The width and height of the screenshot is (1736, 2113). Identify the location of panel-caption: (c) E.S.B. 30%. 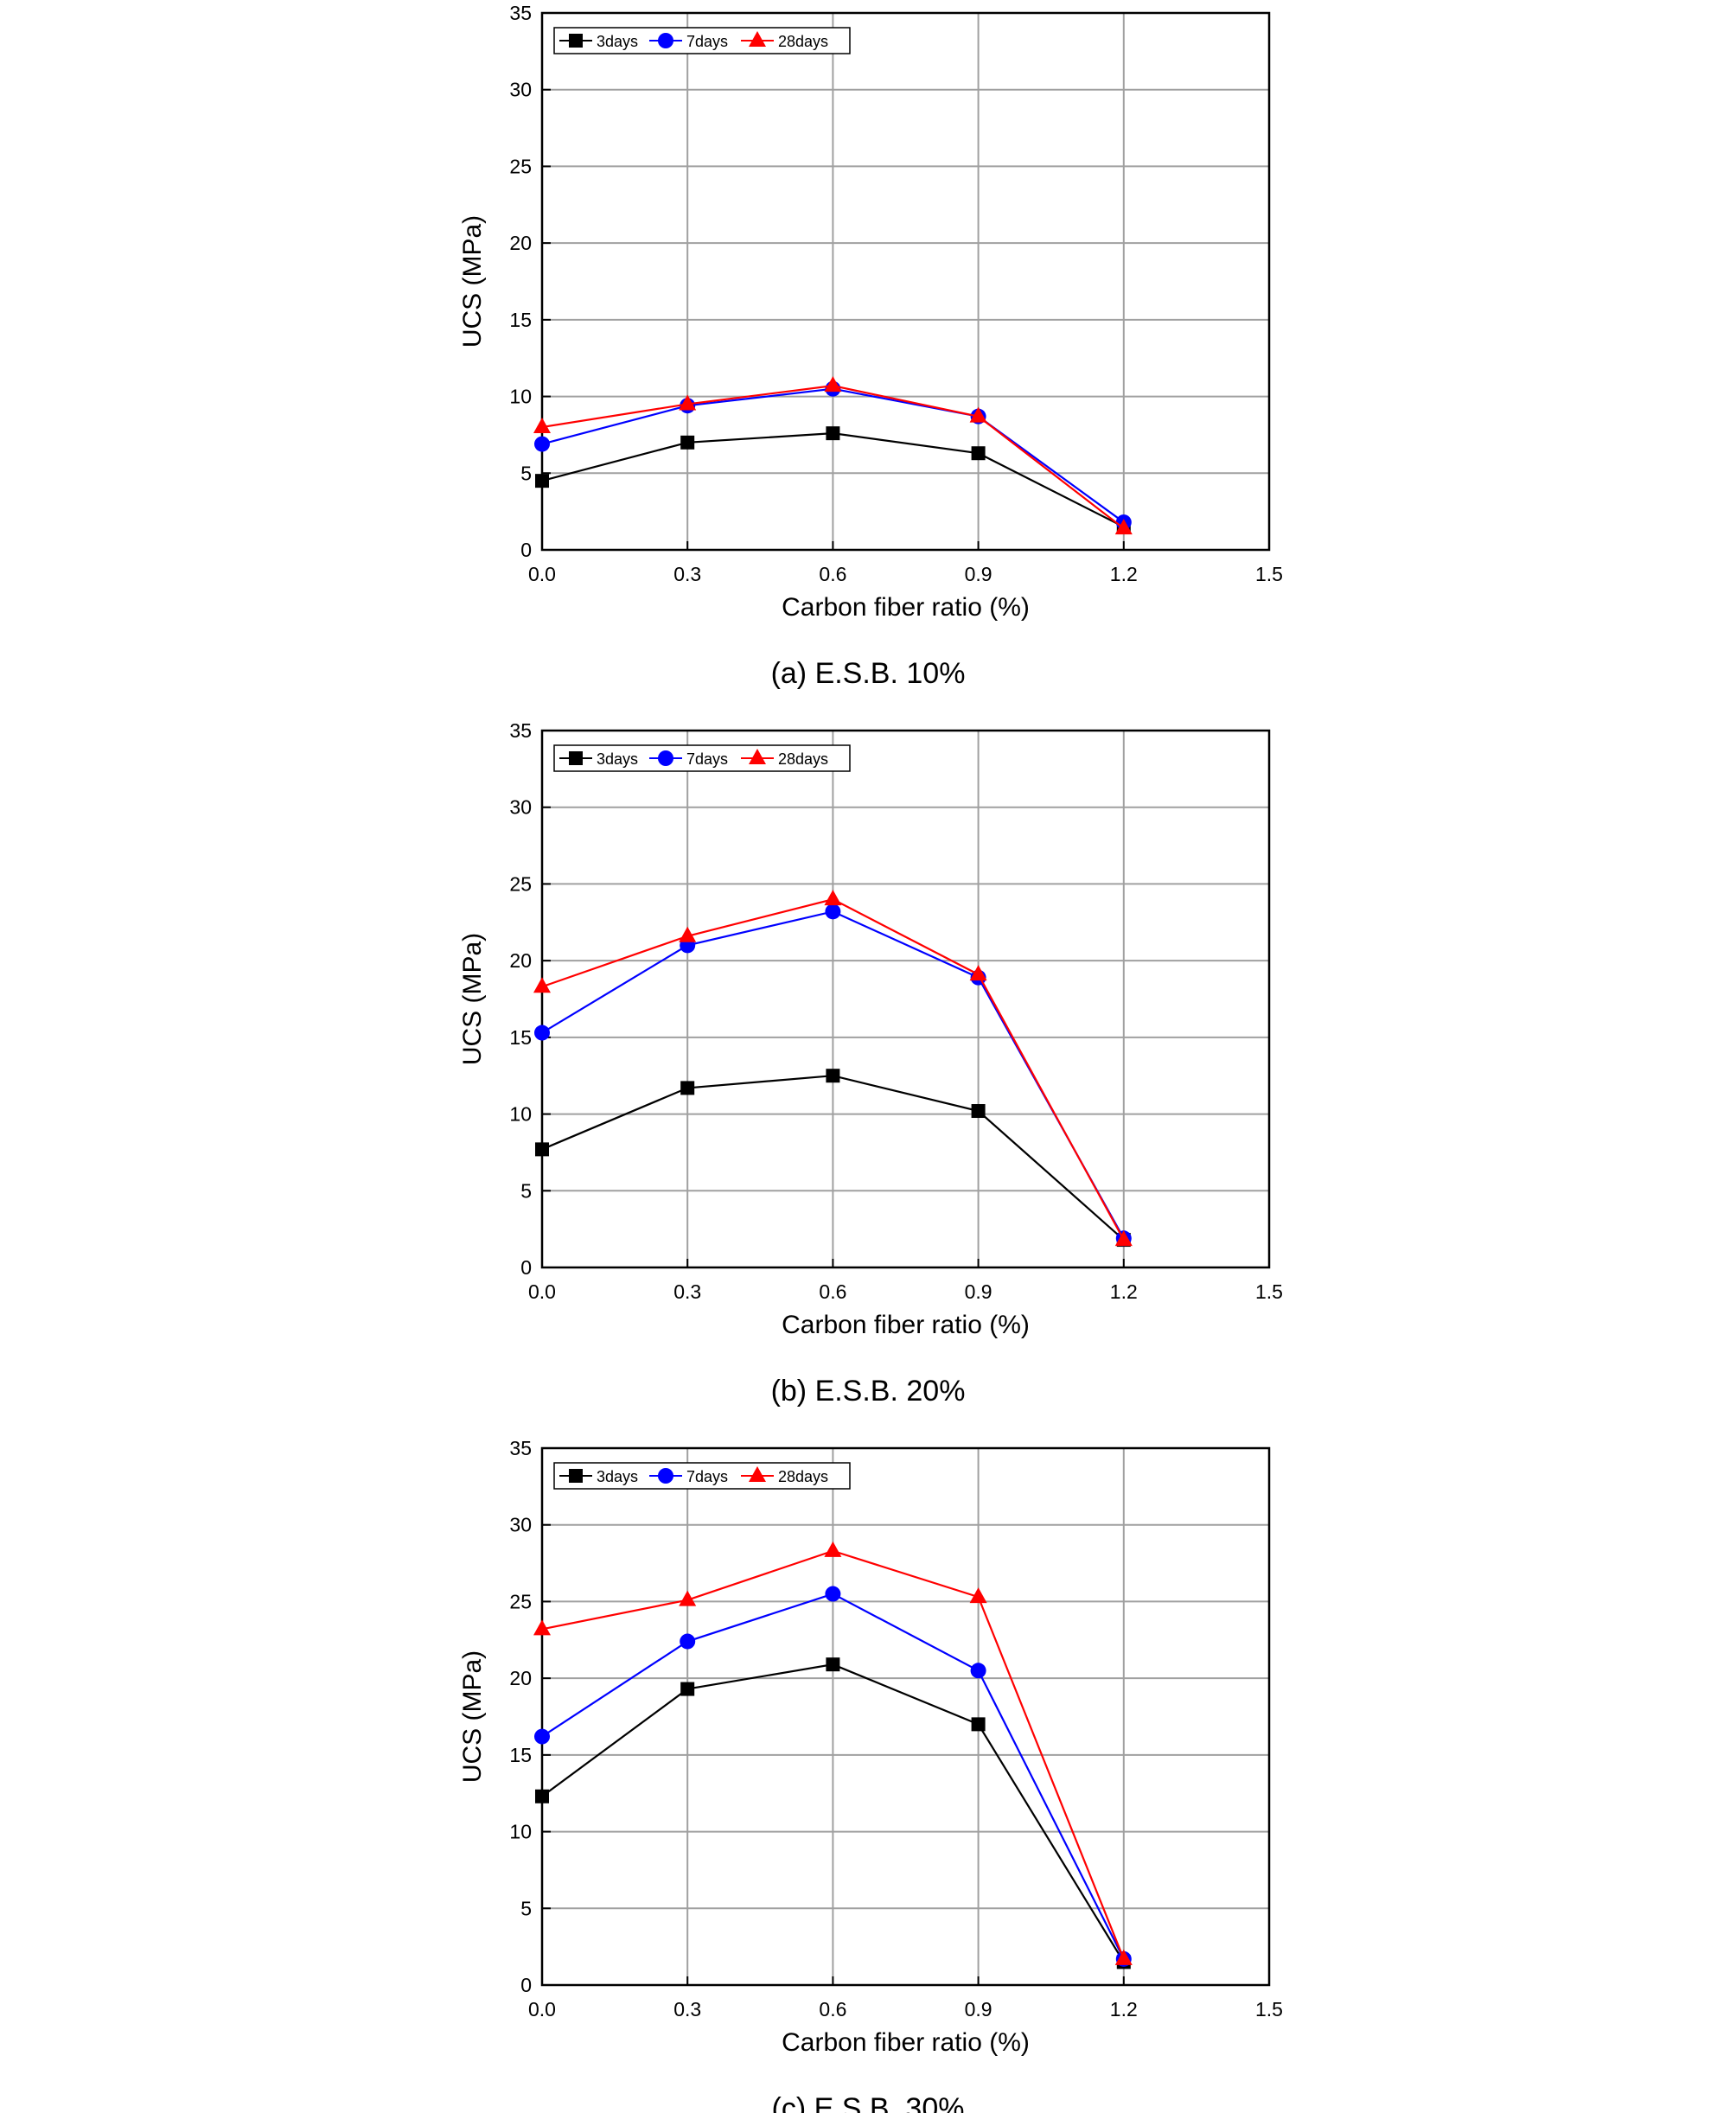
(868, 2102).